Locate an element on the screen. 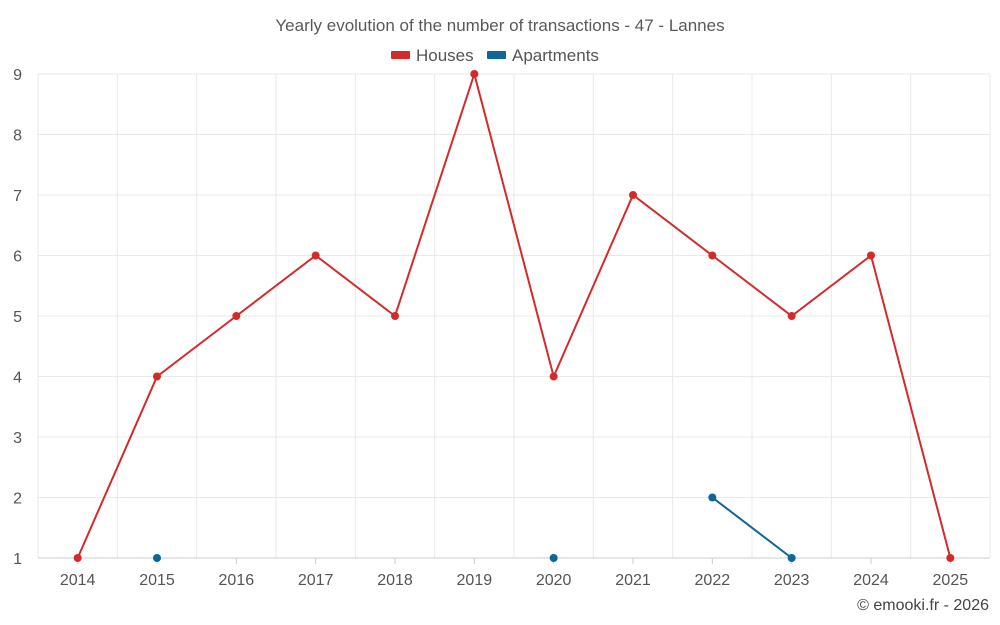  legend: Houses Apartments is located at coordinates (495, 55).